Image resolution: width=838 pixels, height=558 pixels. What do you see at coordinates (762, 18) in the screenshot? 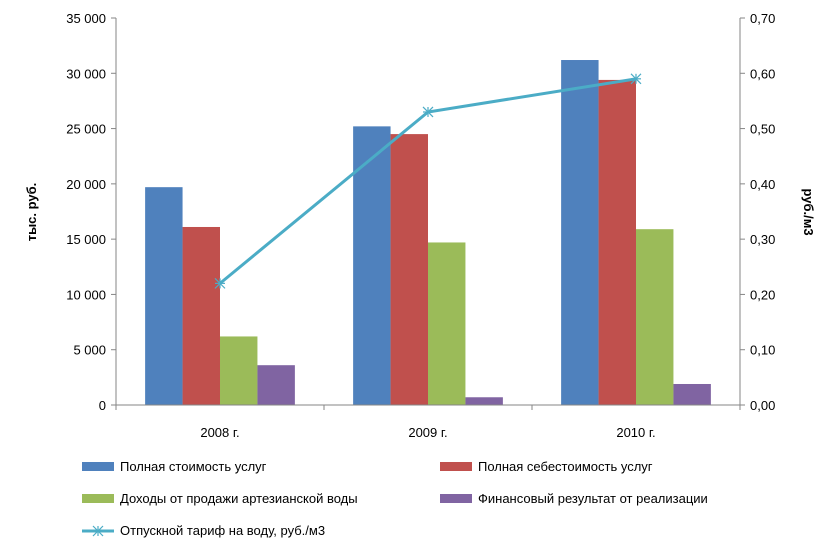
I see `y2-tick-label: 0,70` at bounding box center [762, 18].